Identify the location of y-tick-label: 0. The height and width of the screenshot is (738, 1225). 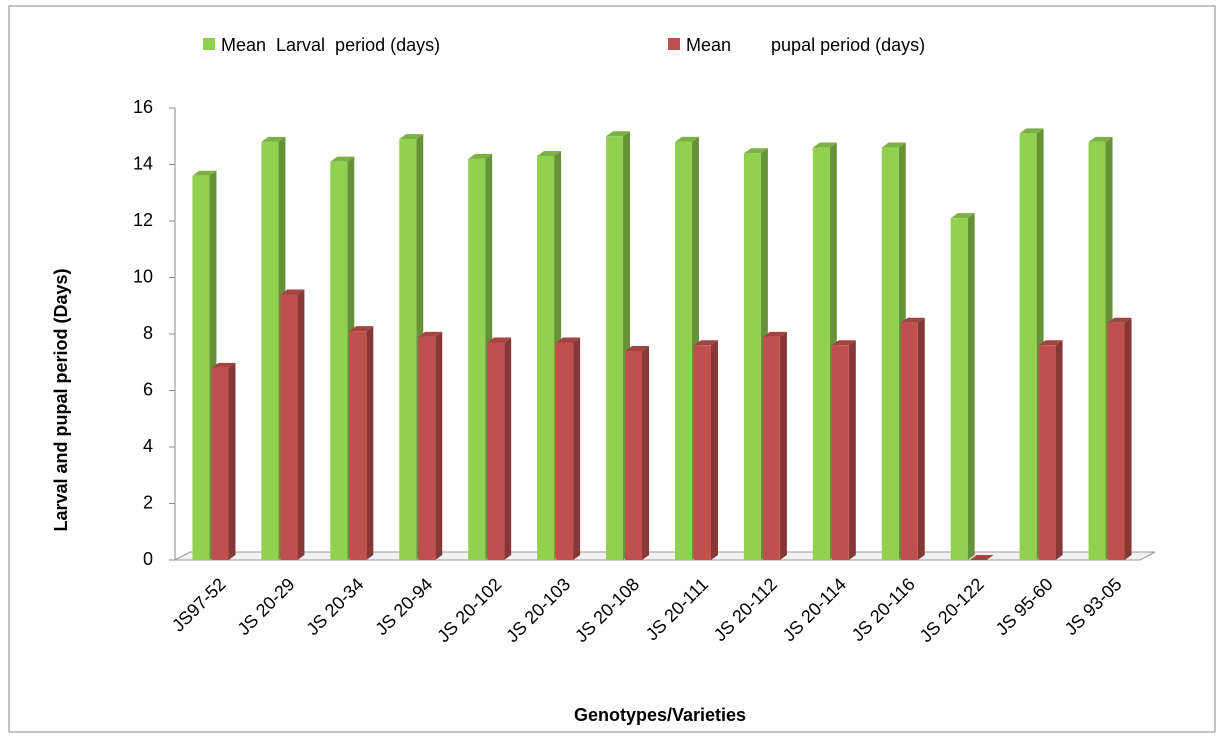
(148, 559).